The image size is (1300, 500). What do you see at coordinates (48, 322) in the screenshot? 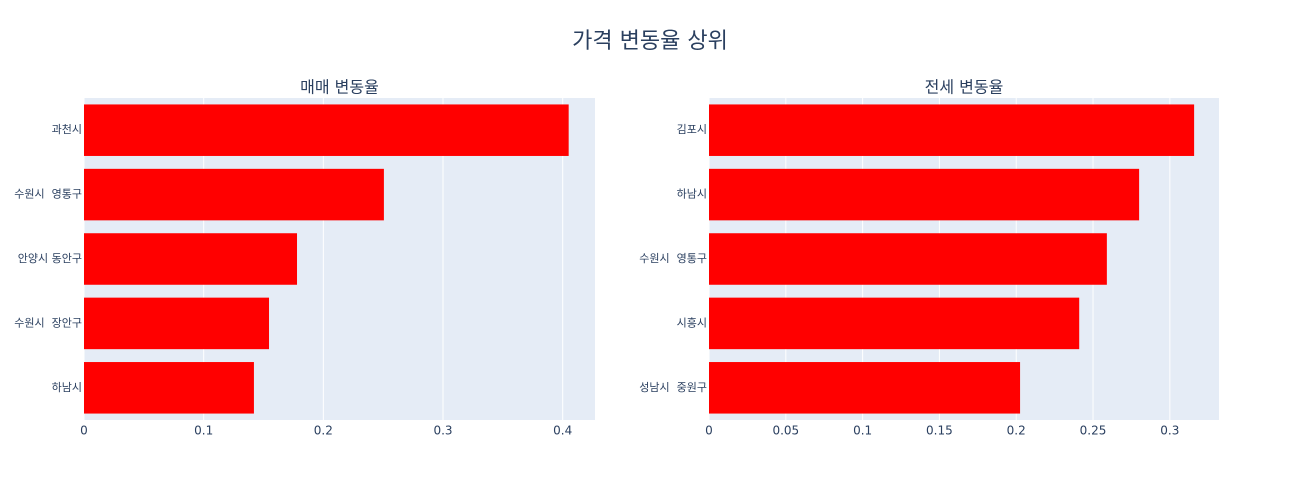
I see `y-tick-label: 수원시 장안구` at bounding box center [48, 322].